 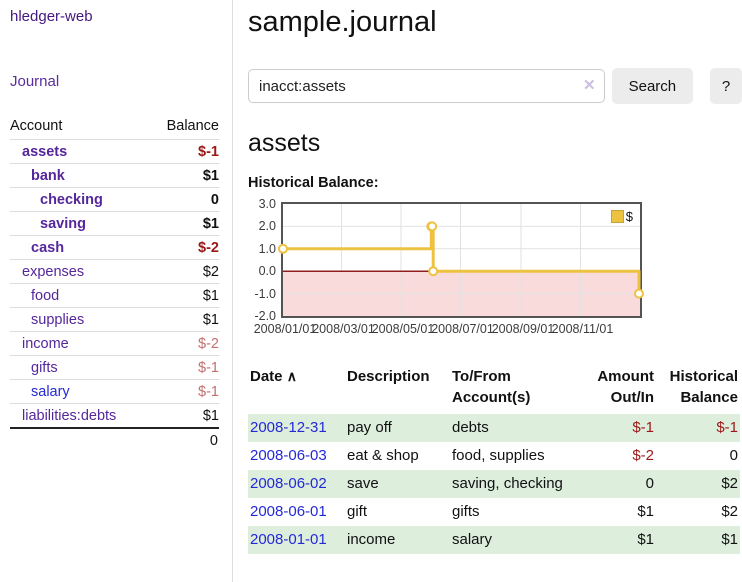 What do you see at coordinates (35, 81) in the screenshot?
I see `nav-journal-link: Journal` at bounding box center [35, 81].